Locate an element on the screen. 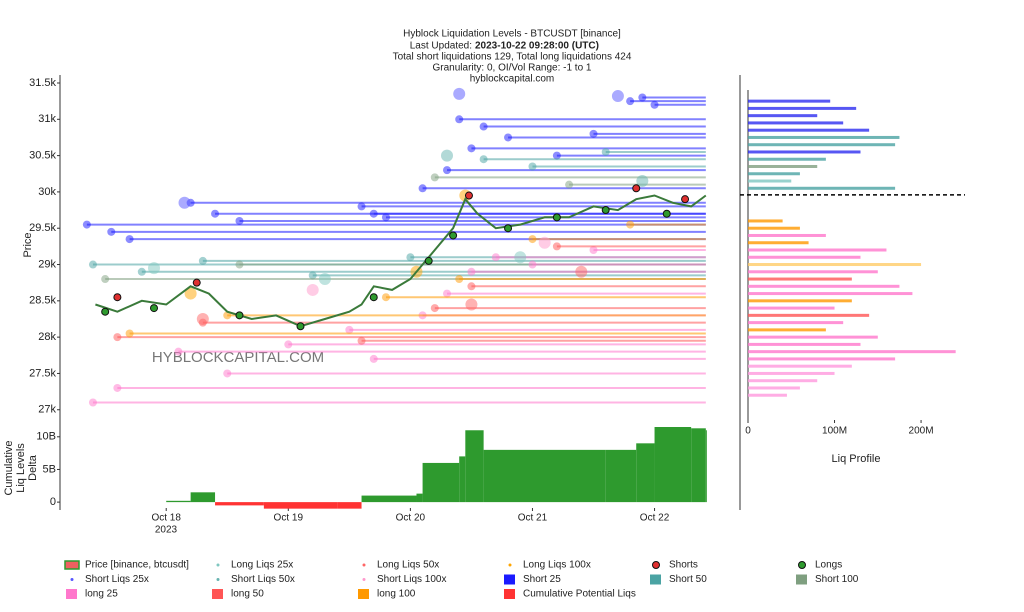 The width and height of the screenshot is (1024, 612). price-line is located at coordinates (401, 261).